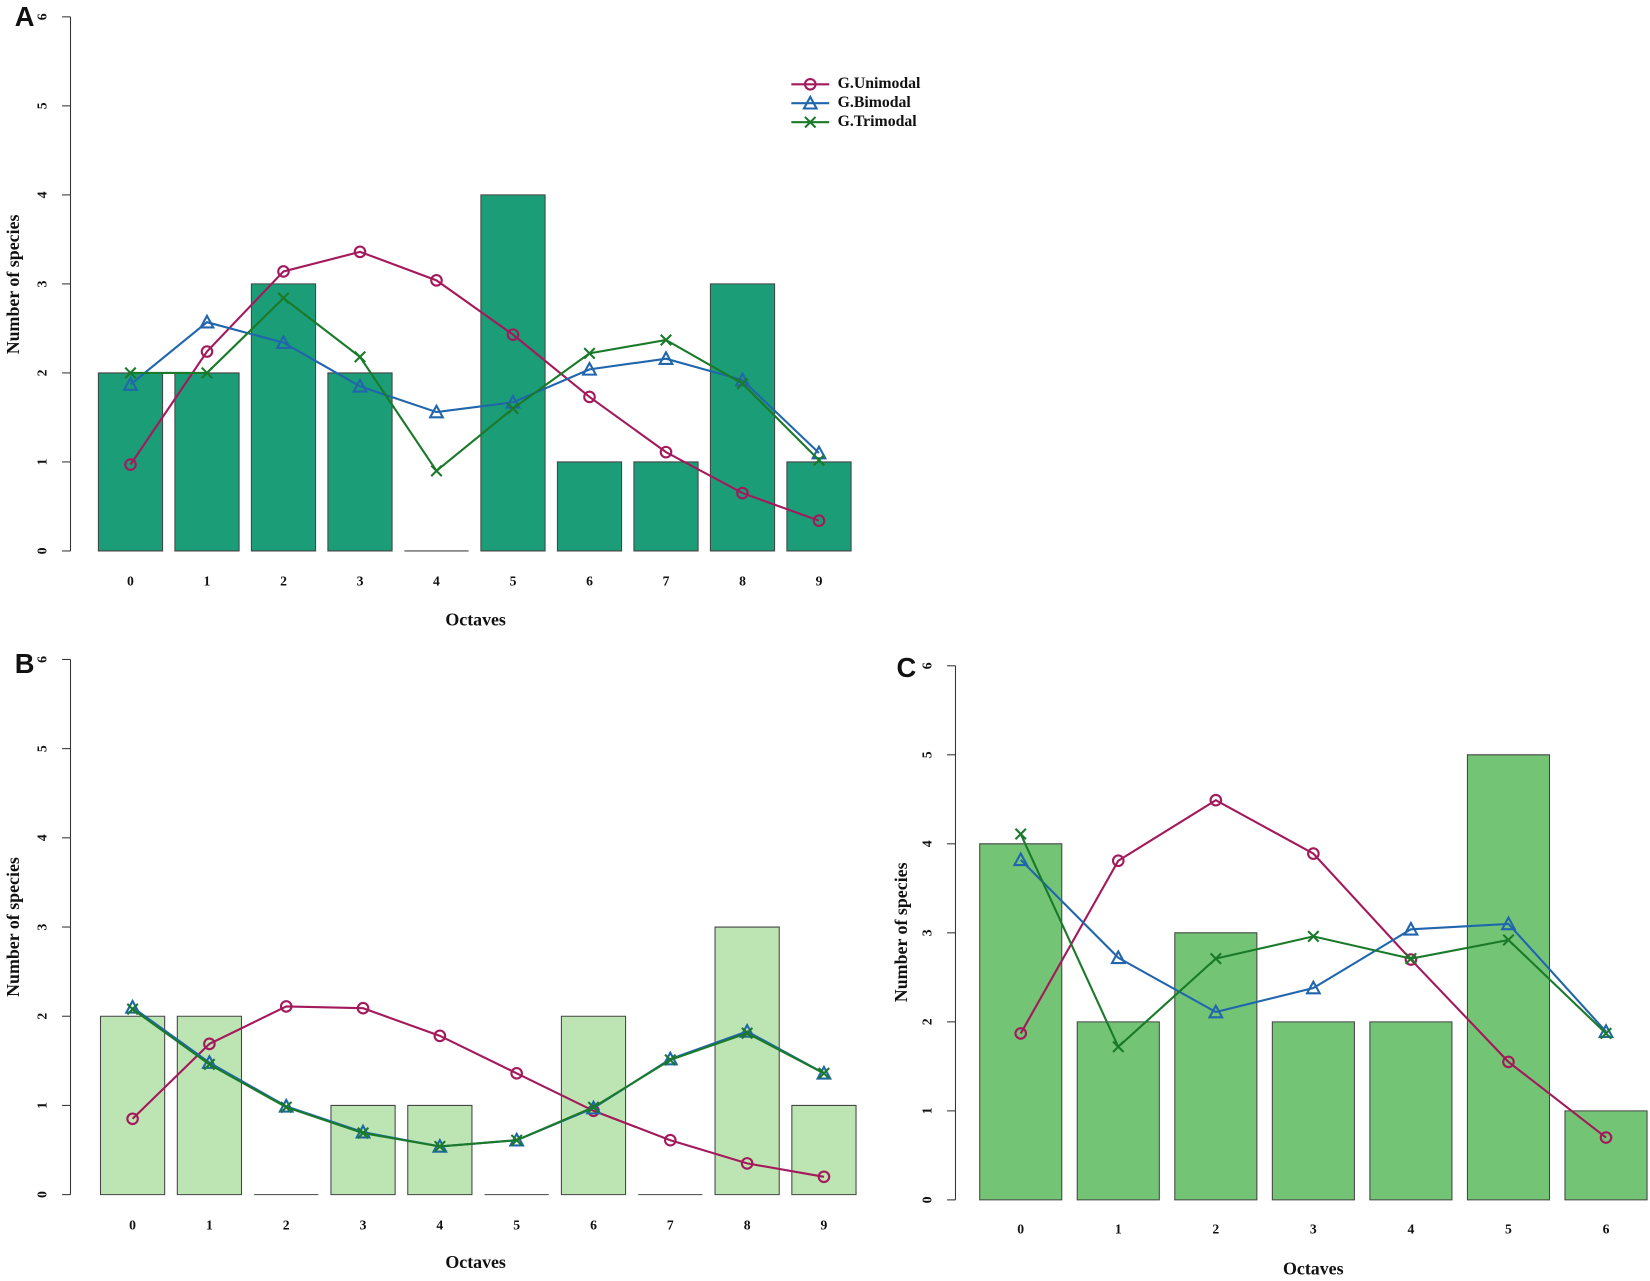  What do you see at coordinates (875, 102) in the screenshot?
I see `legend-label: G.Bimodal` at bounding box center [875, 102].